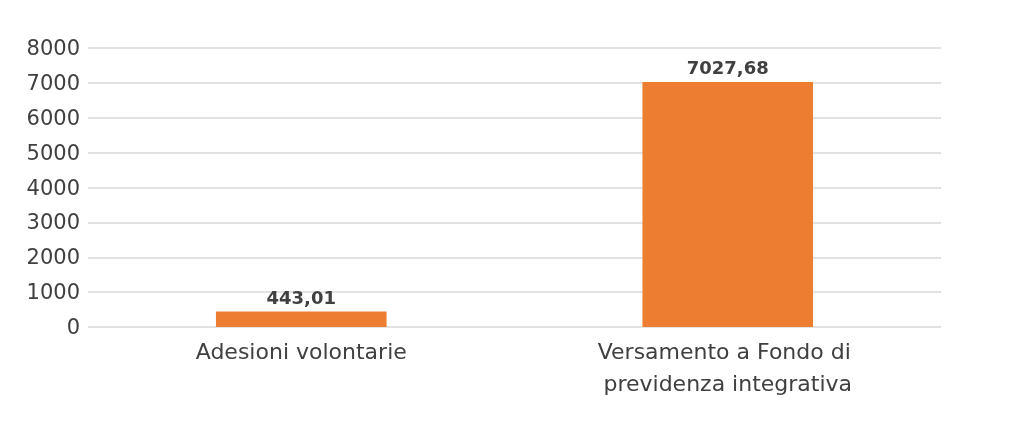  Describe the element at coordinates (53, 187) in the screenshot. I see `y-tick-label: 4000` at that location.